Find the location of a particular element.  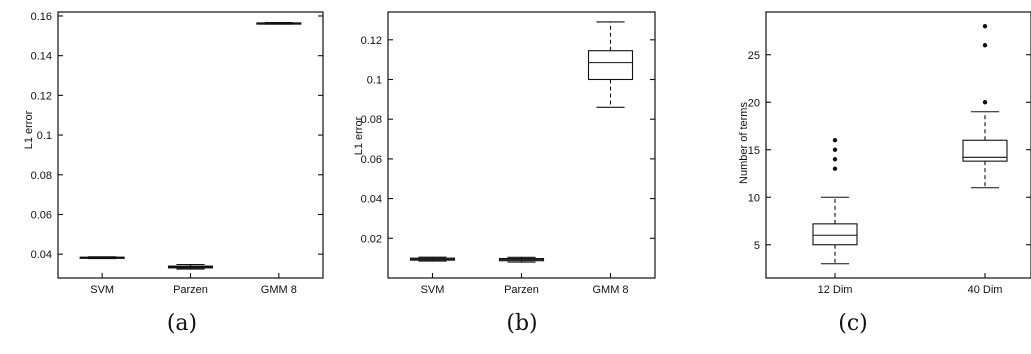

box-40-dim is located at coordinates (985, 106).